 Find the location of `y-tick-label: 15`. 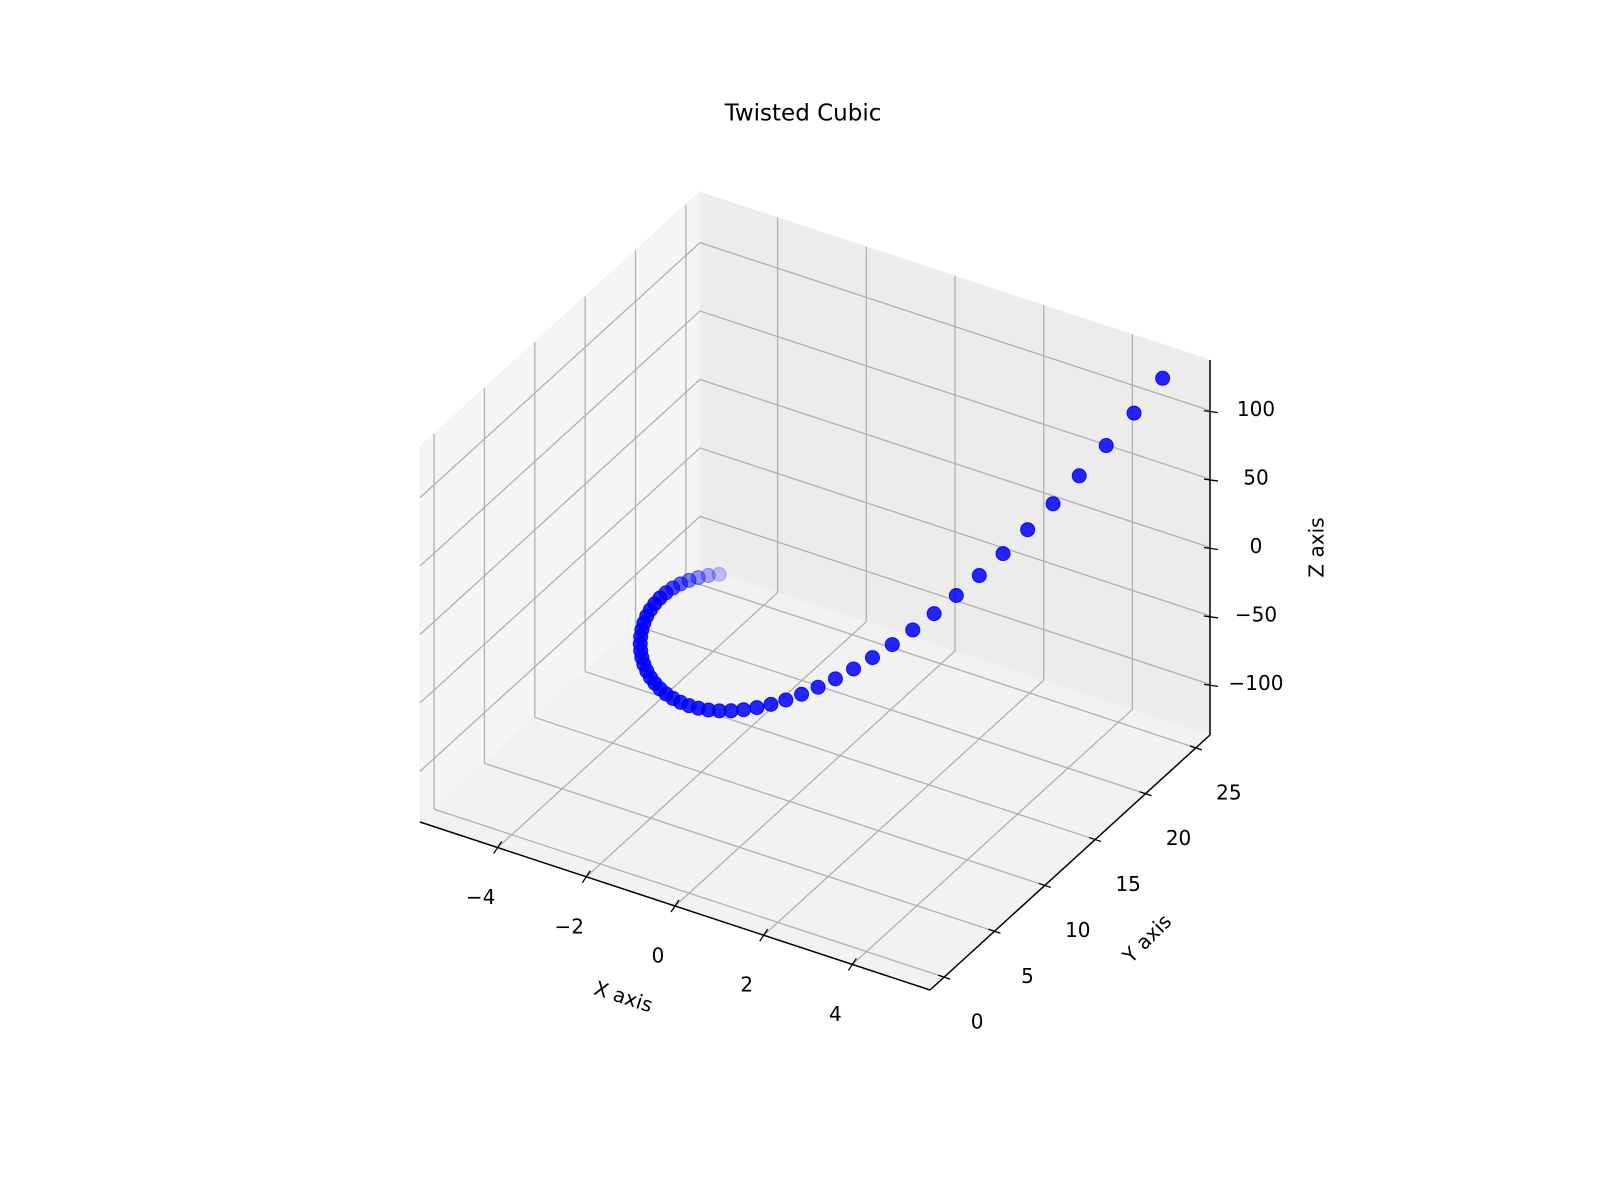

y-tick-label: 15 is located at coordinates (1127, 884).